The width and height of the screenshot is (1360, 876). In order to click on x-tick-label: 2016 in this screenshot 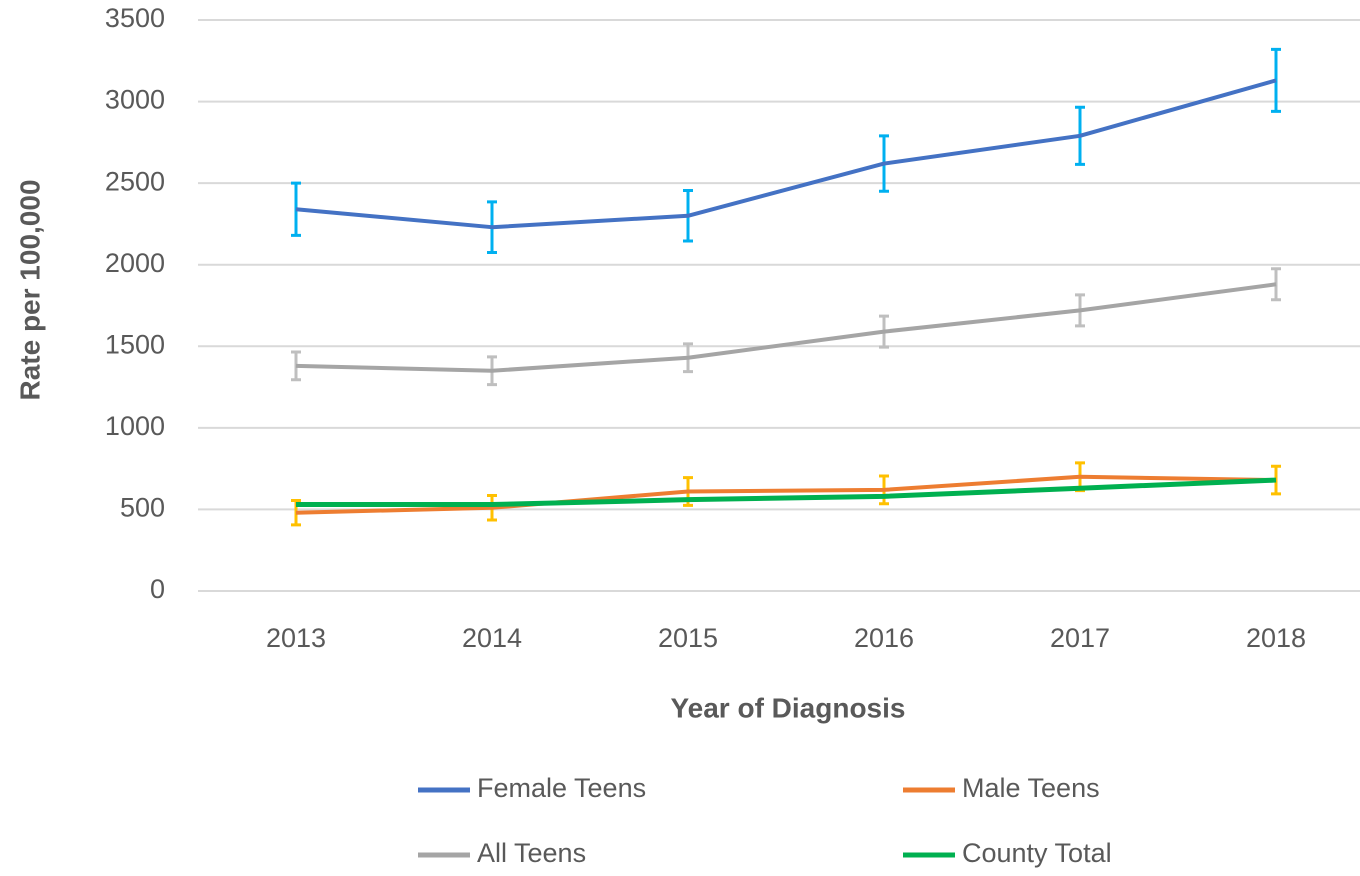, I will do `click(884, 638)`.